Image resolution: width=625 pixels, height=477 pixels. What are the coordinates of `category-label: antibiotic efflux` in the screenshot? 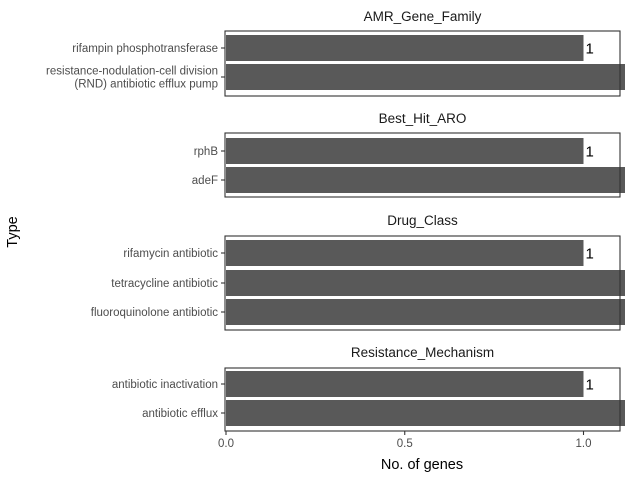 It's located at (180, 414).